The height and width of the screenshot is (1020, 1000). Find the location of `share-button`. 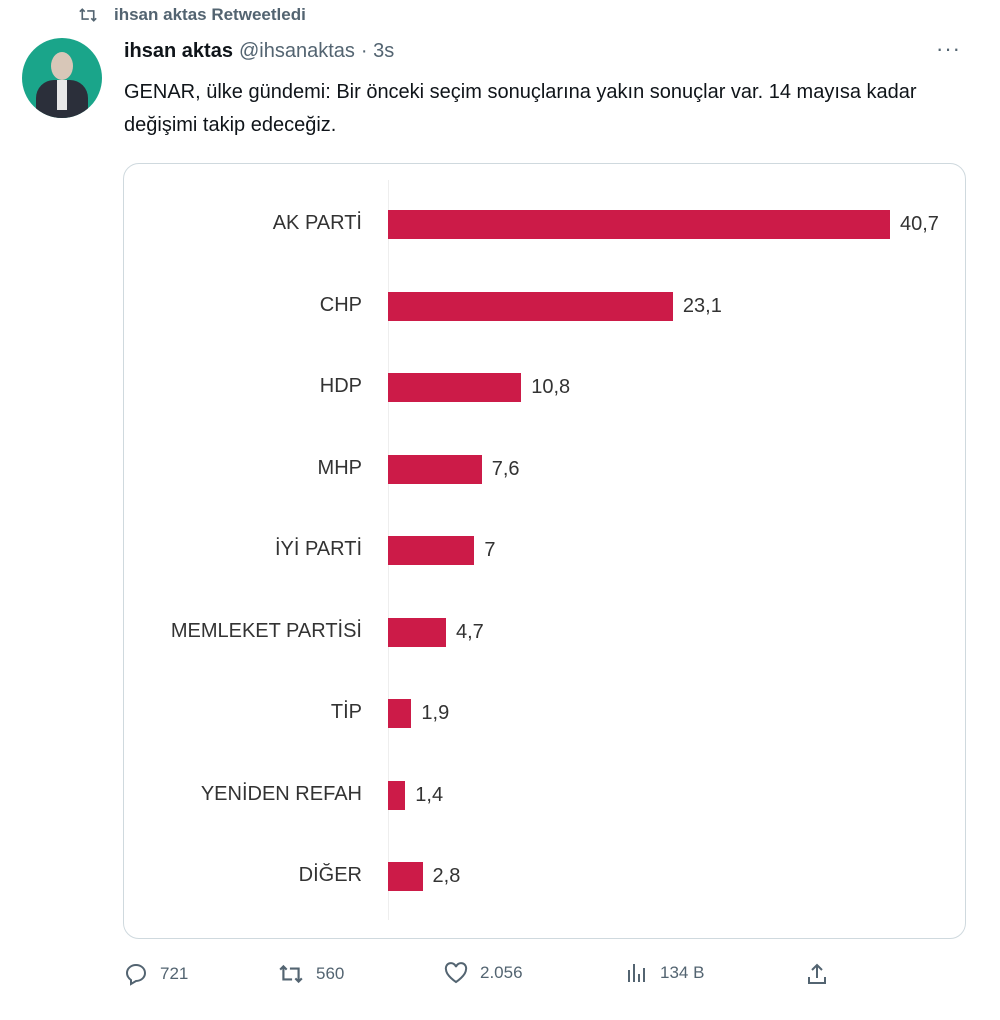

share-button is located at coordinates (817, 974).